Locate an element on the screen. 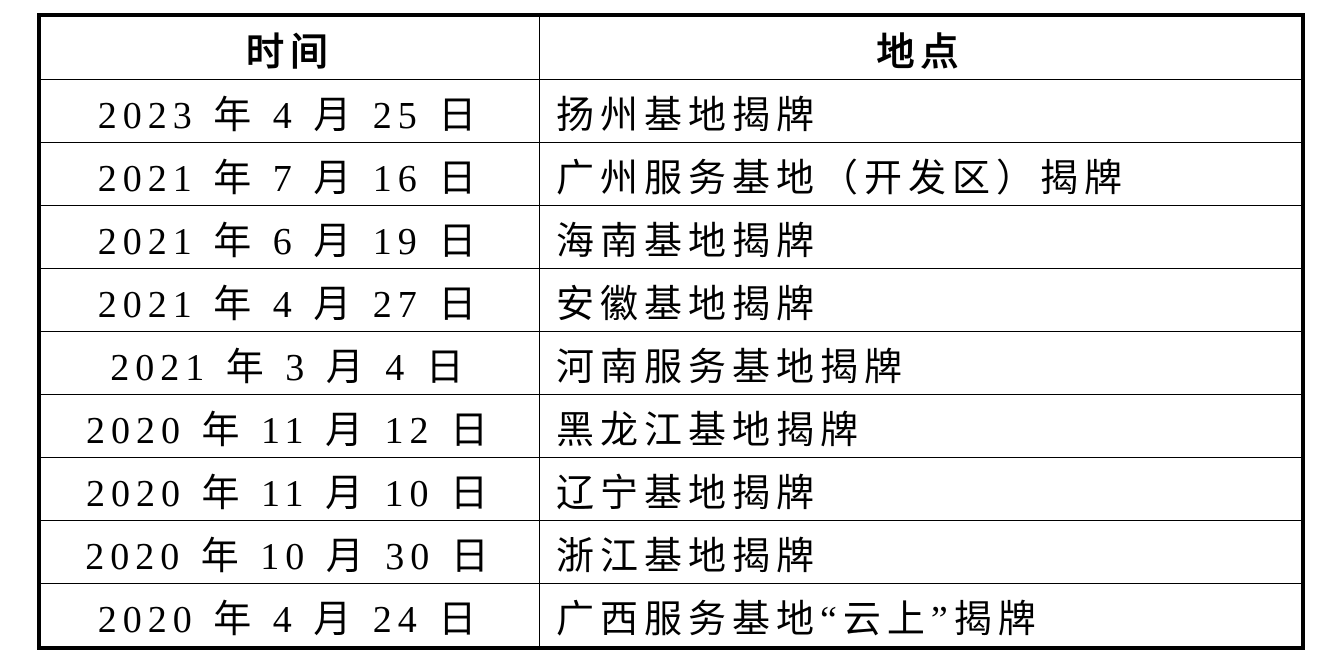 This screenshot has width=1338, height=669. cell-time: 2020 年 4 月 24 日 is located at coordinates (289, 616).